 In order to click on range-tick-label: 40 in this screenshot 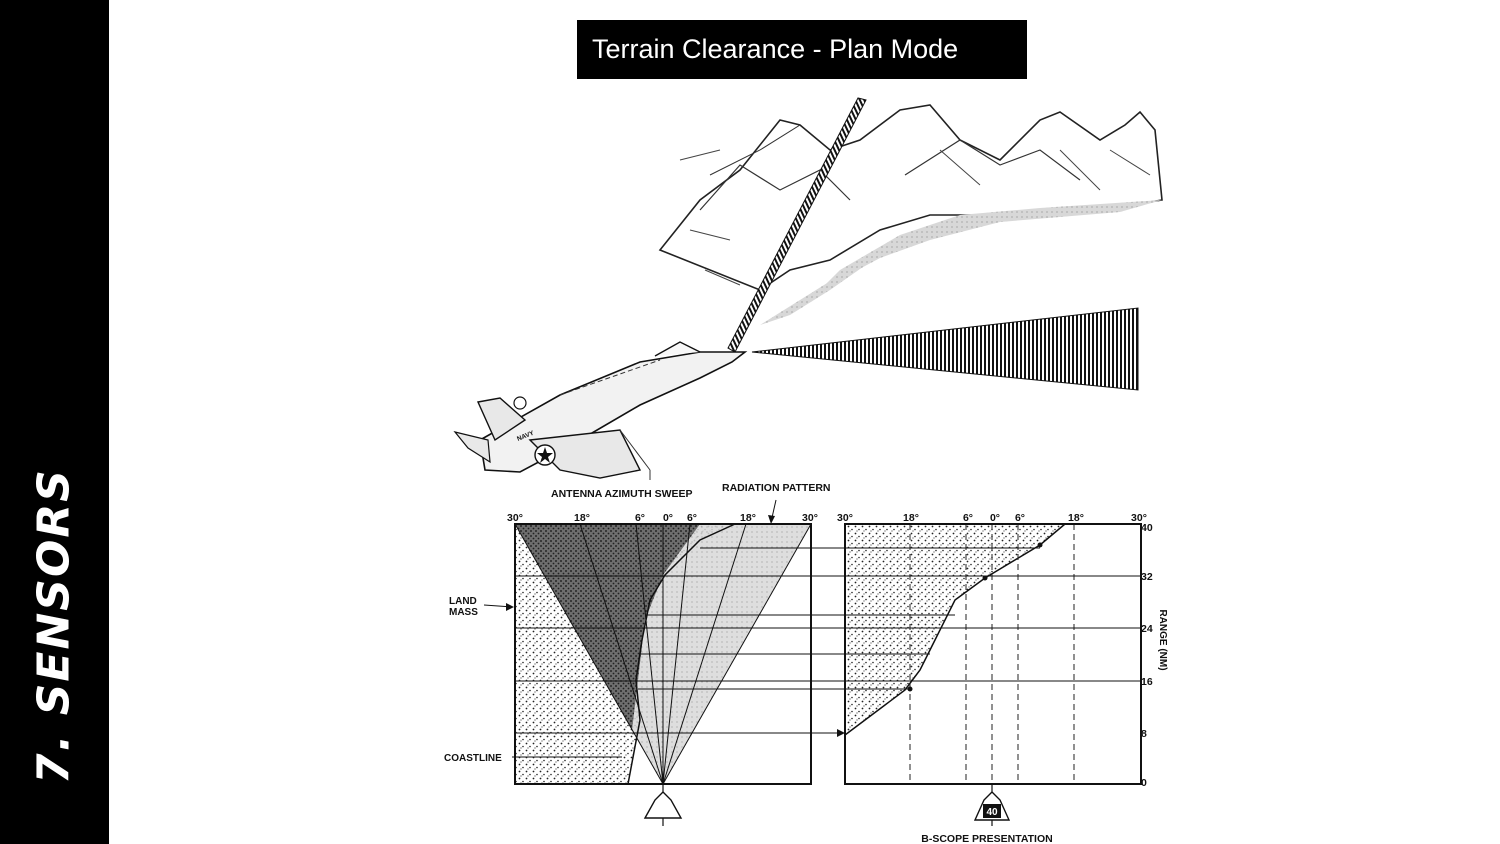, I will do `click(1147, 528)`.